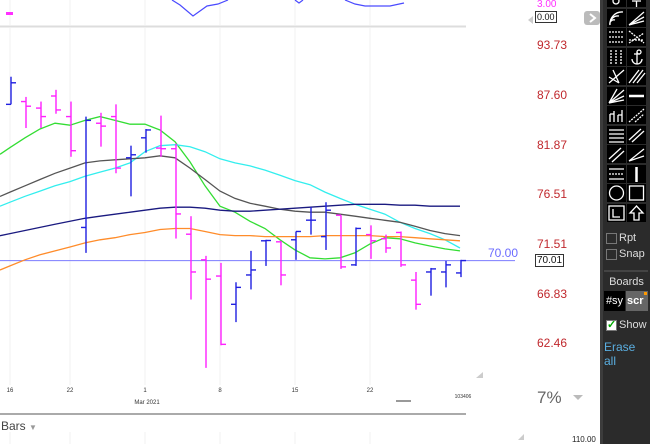  I want to click on zoom-percent: 7%, so click(549, 397).